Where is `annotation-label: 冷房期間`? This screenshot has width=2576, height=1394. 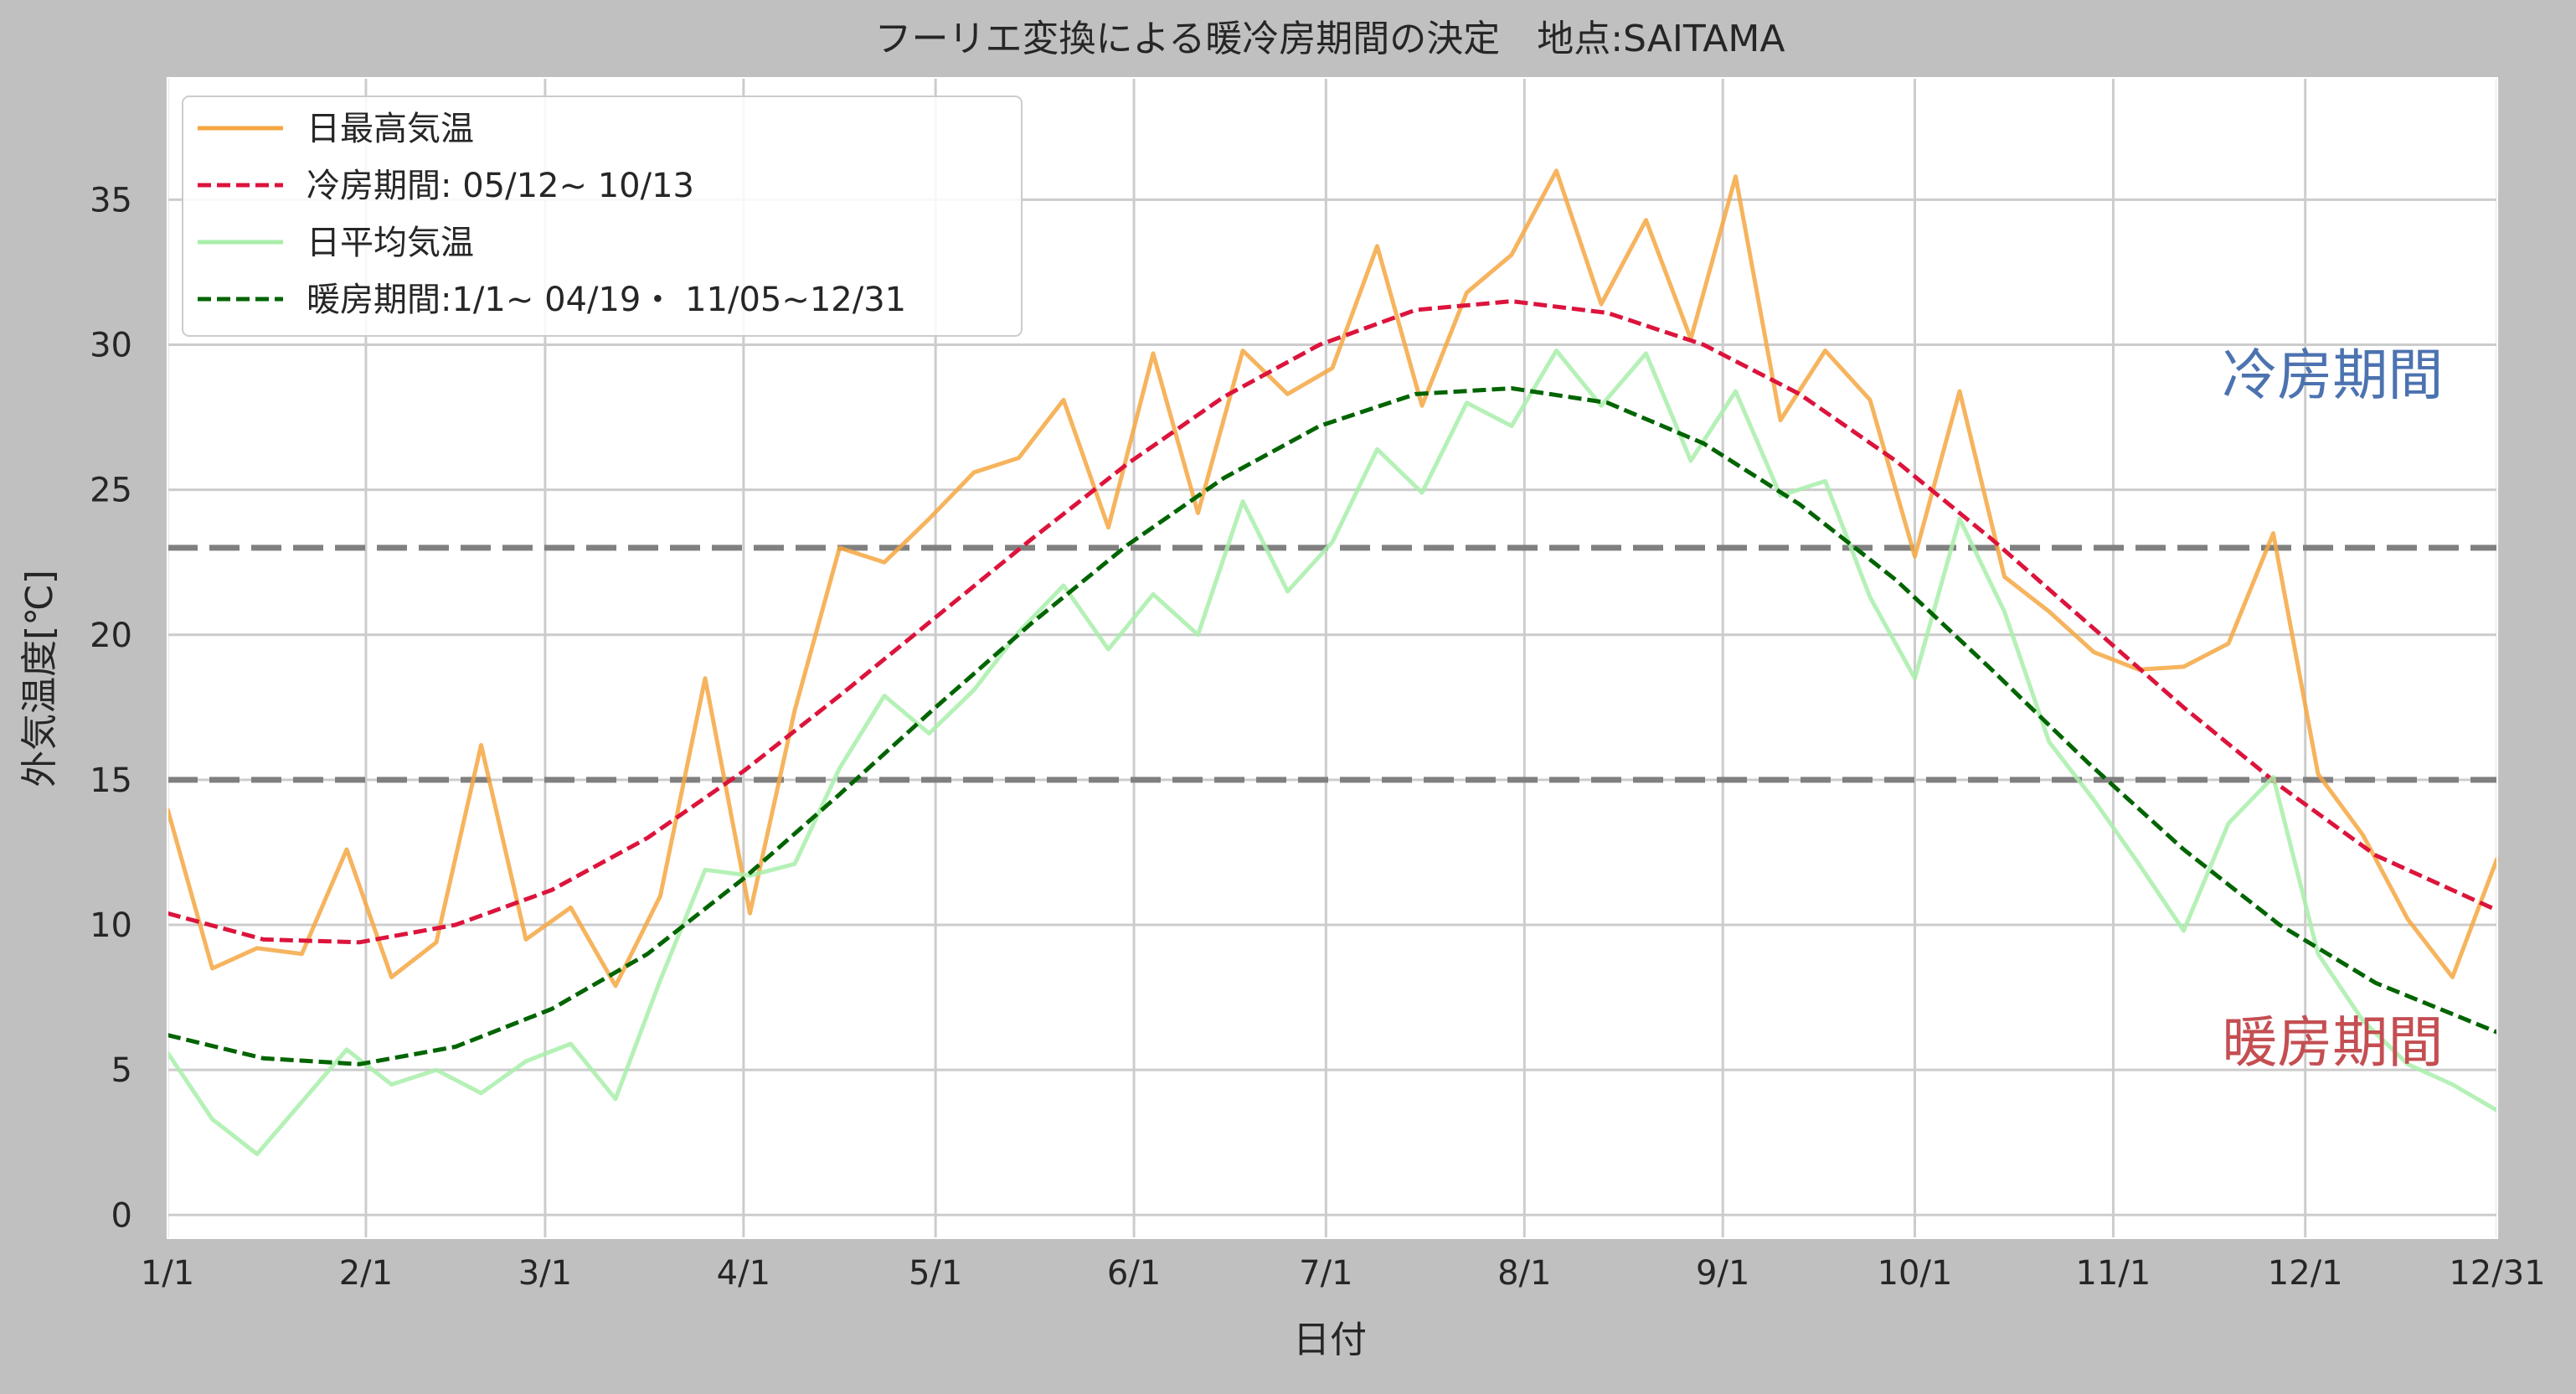
annotation-label: 冷房期間 is located at coordinates (2332, 375).